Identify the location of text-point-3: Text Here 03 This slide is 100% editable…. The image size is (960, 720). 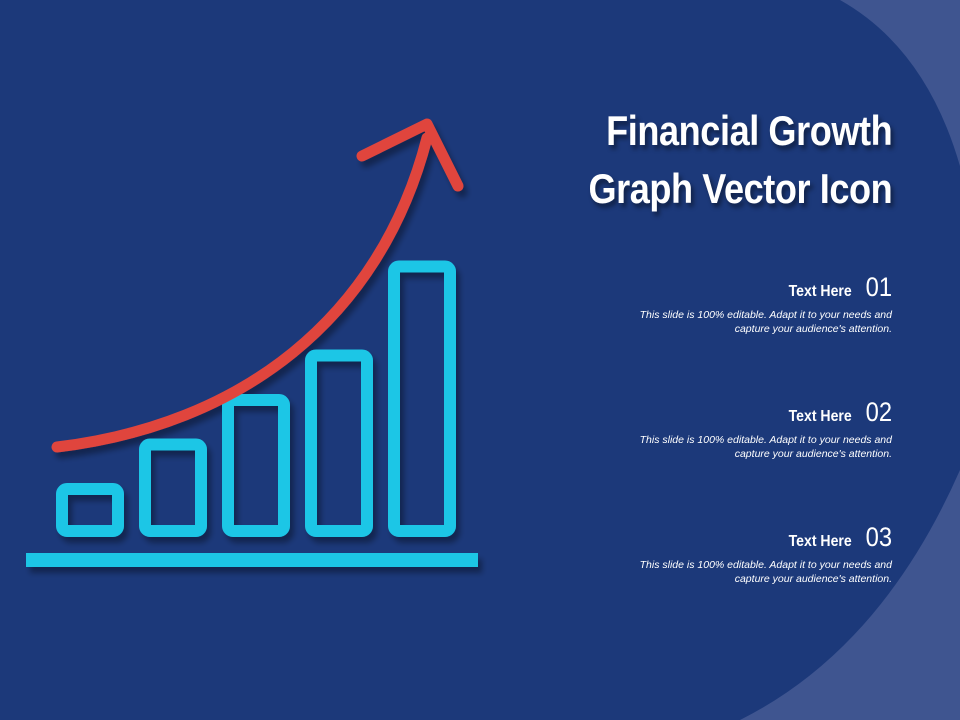
(727, 554).